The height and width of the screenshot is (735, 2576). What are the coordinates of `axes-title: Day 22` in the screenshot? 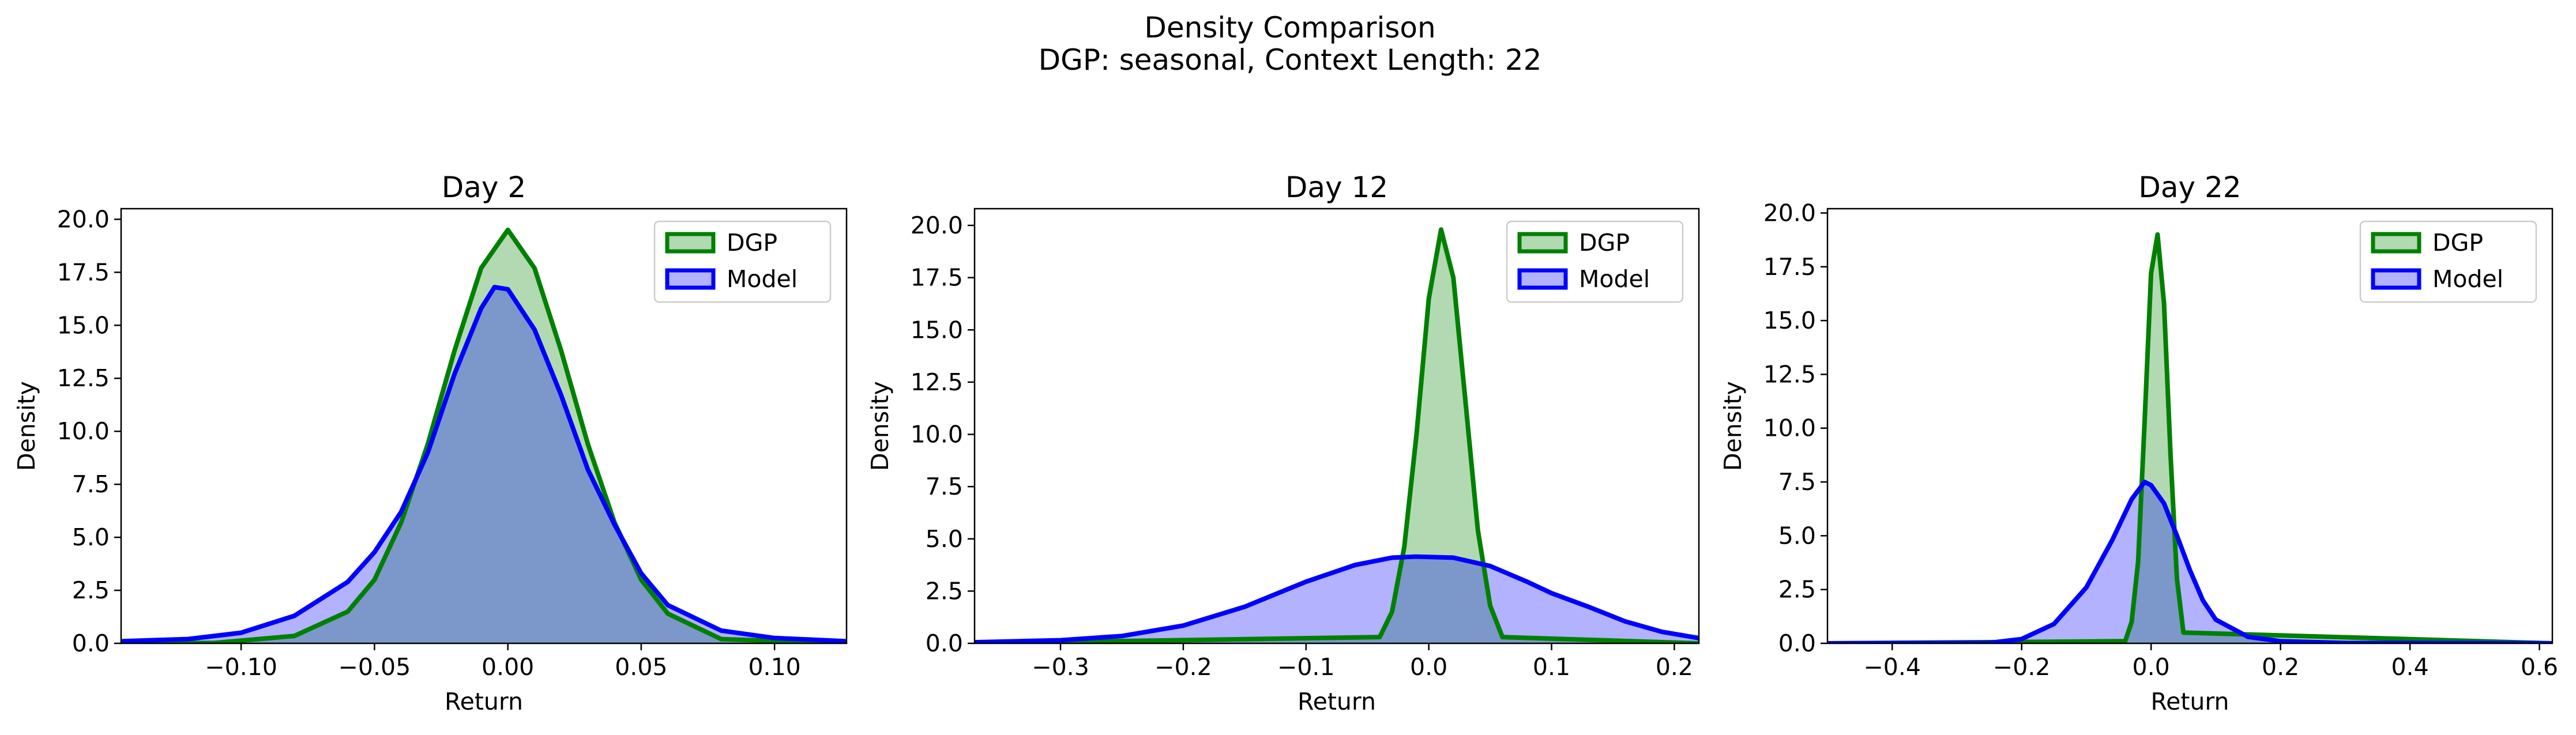 It's located at (2189, 187).